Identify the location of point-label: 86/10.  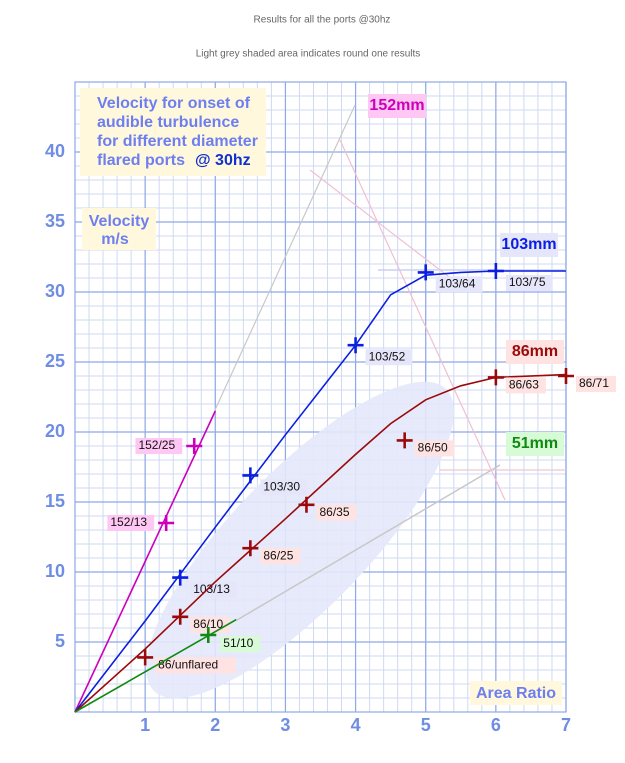
(208, 624).